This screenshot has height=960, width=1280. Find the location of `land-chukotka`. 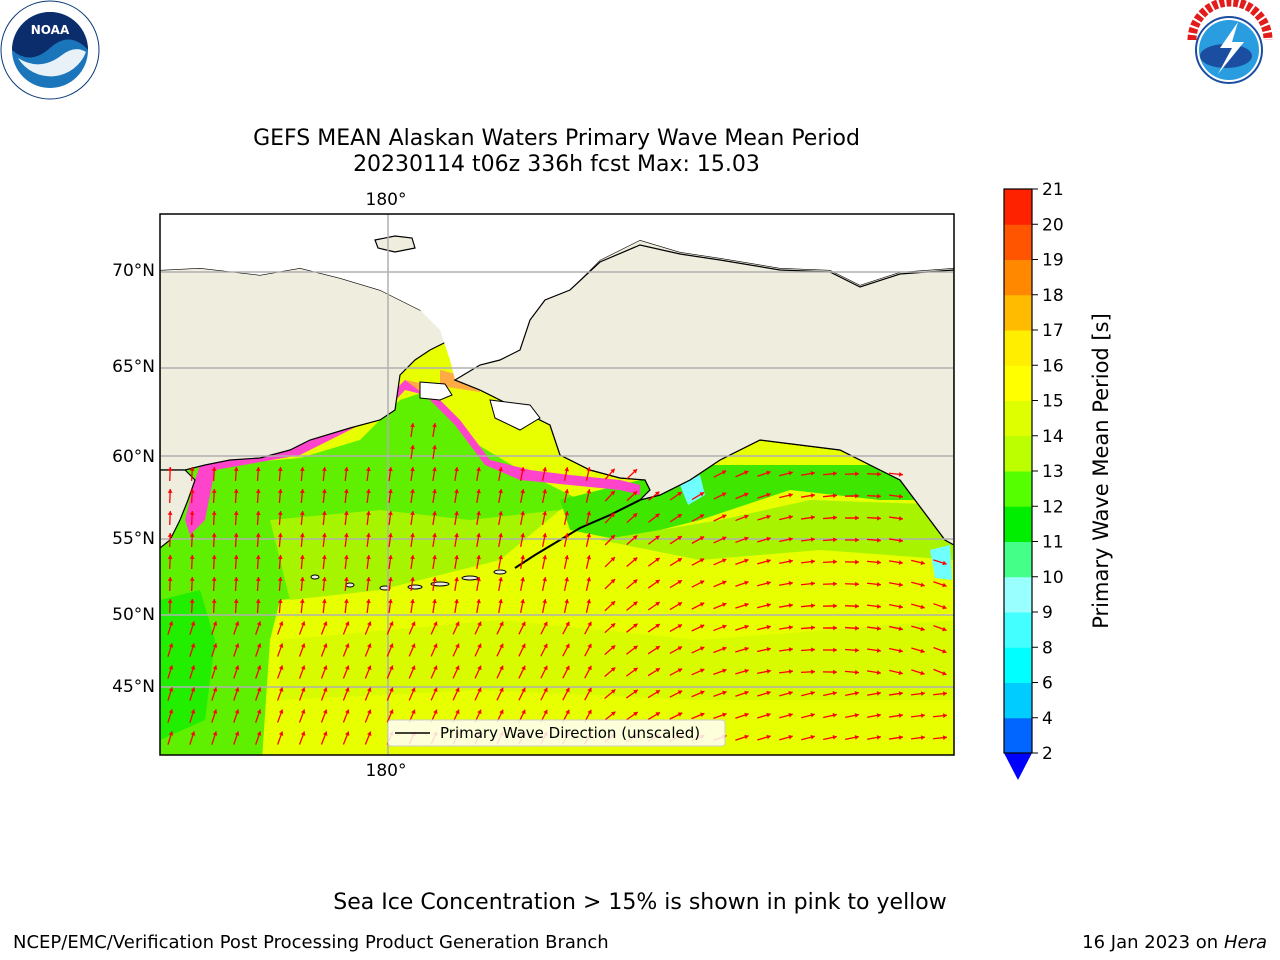

land-chukotka is located at coordinates (305, 369).